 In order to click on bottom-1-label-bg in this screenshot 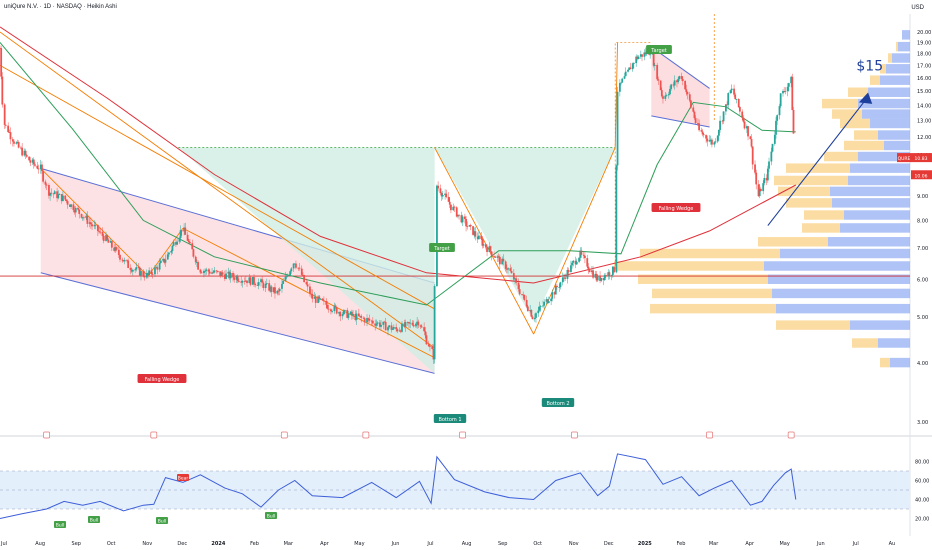, I will do `click(450, 418)`.